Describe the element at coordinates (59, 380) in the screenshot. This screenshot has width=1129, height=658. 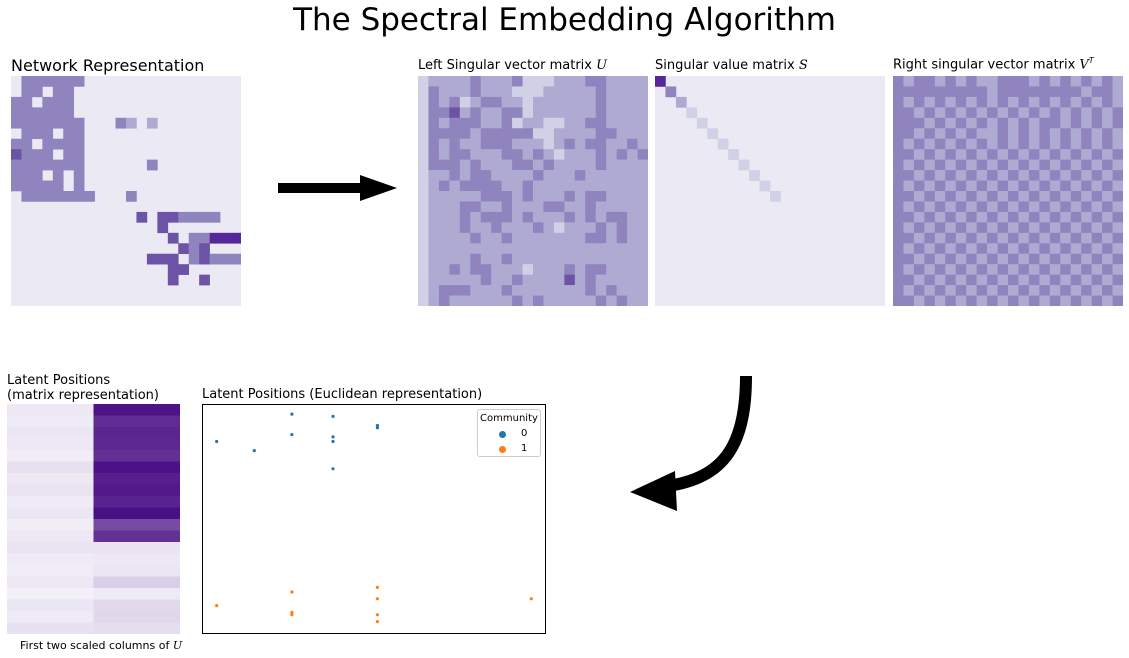
I see `latent-matrix-title-line1: Latent Positions` at that location.